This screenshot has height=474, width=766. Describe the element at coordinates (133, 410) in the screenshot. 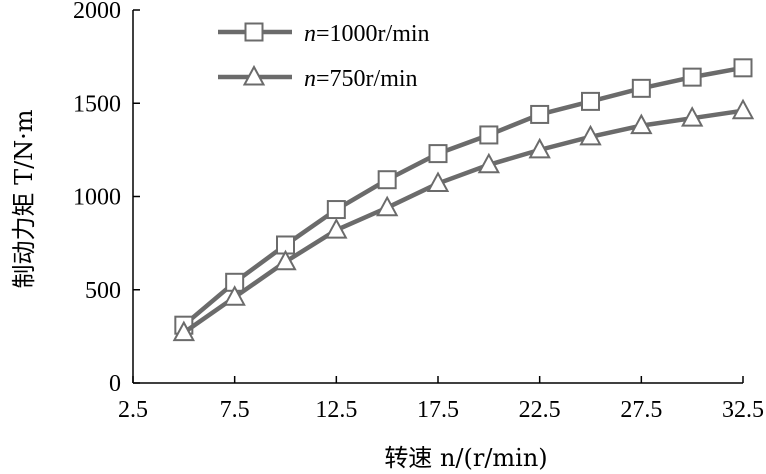

I see `x-tick-label: 2.5` at that location.